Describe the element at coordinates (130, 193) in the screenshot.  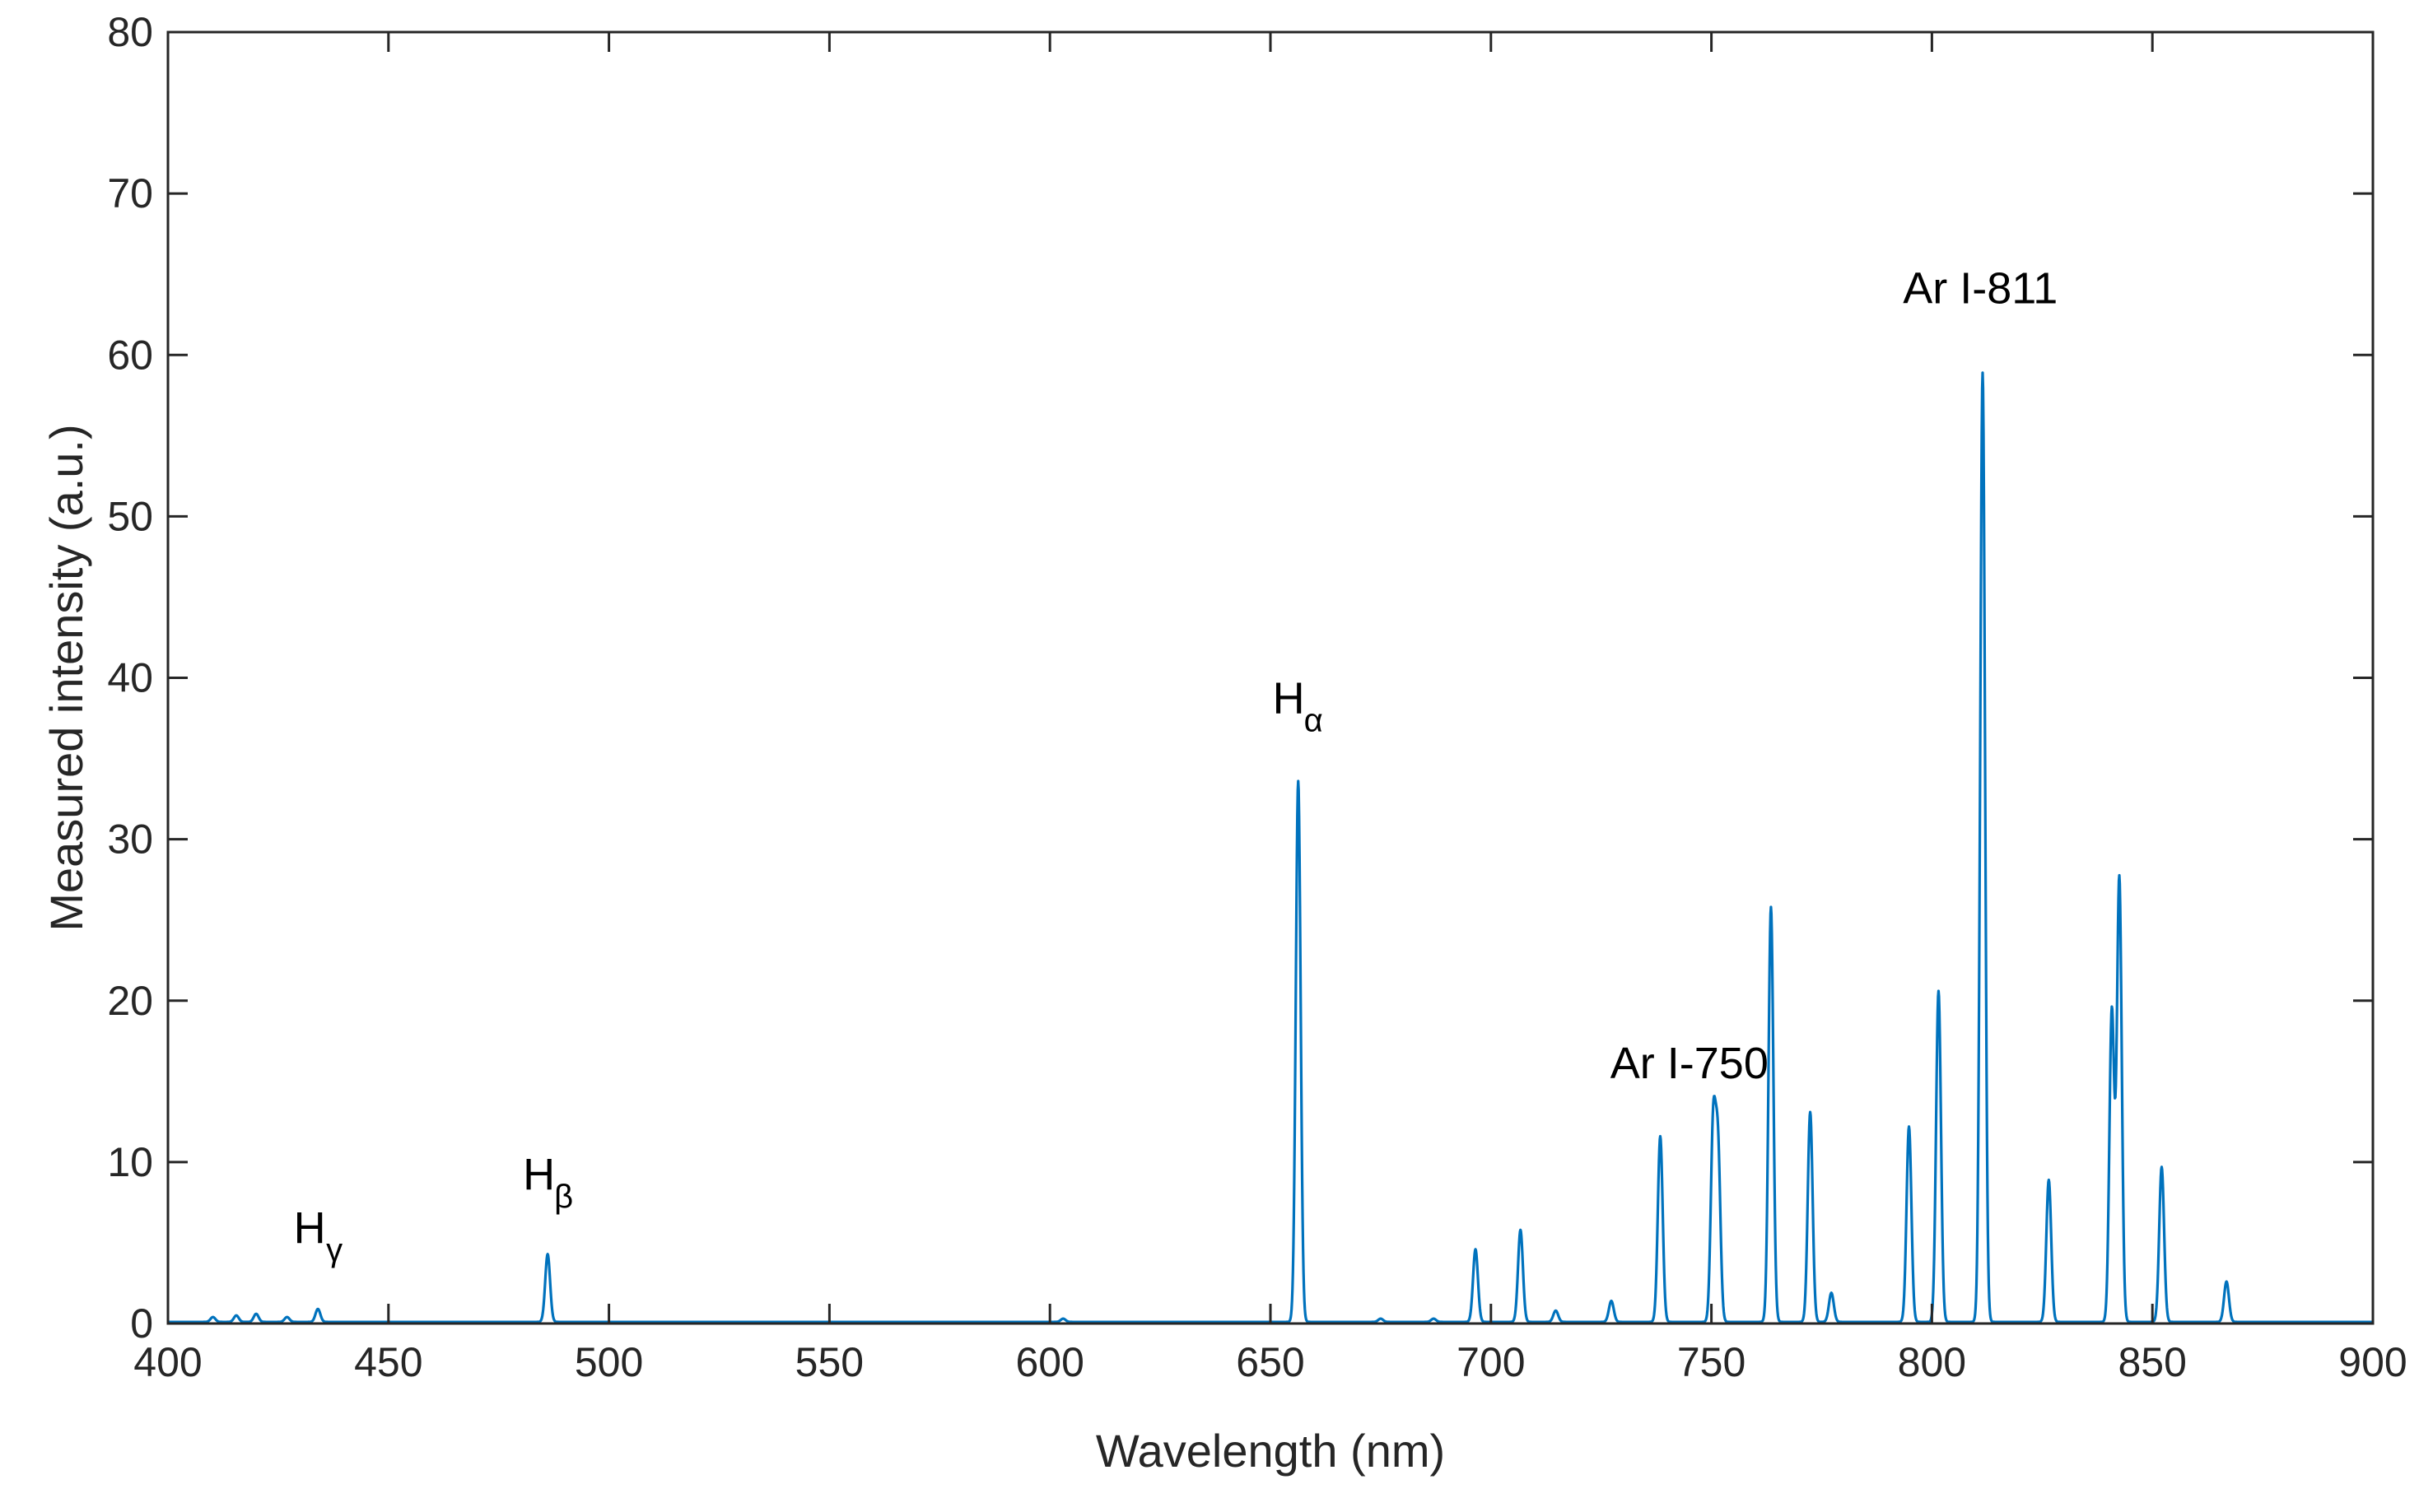
I see `y-tick-label: 70` at that location.